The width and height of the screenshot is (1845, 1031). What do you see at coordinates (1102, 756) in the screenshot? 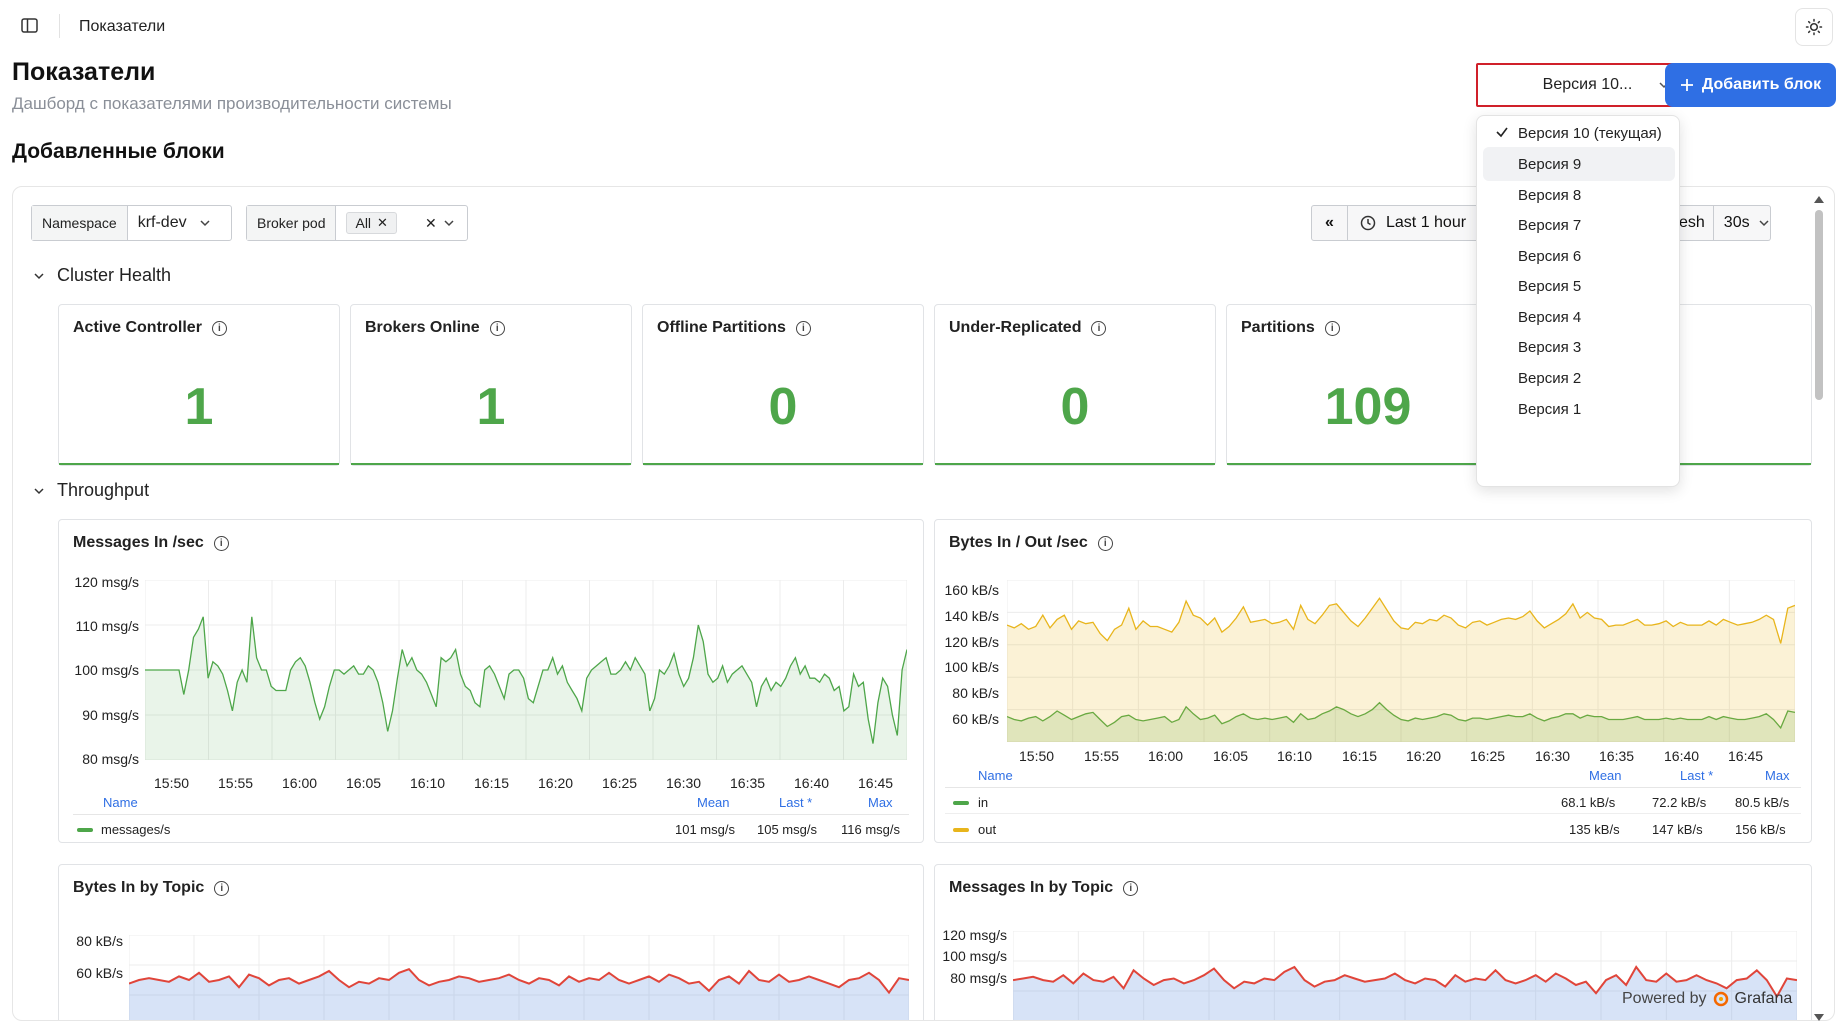
I see `x-tick: 15:55` at bounding box center [1102, 756].